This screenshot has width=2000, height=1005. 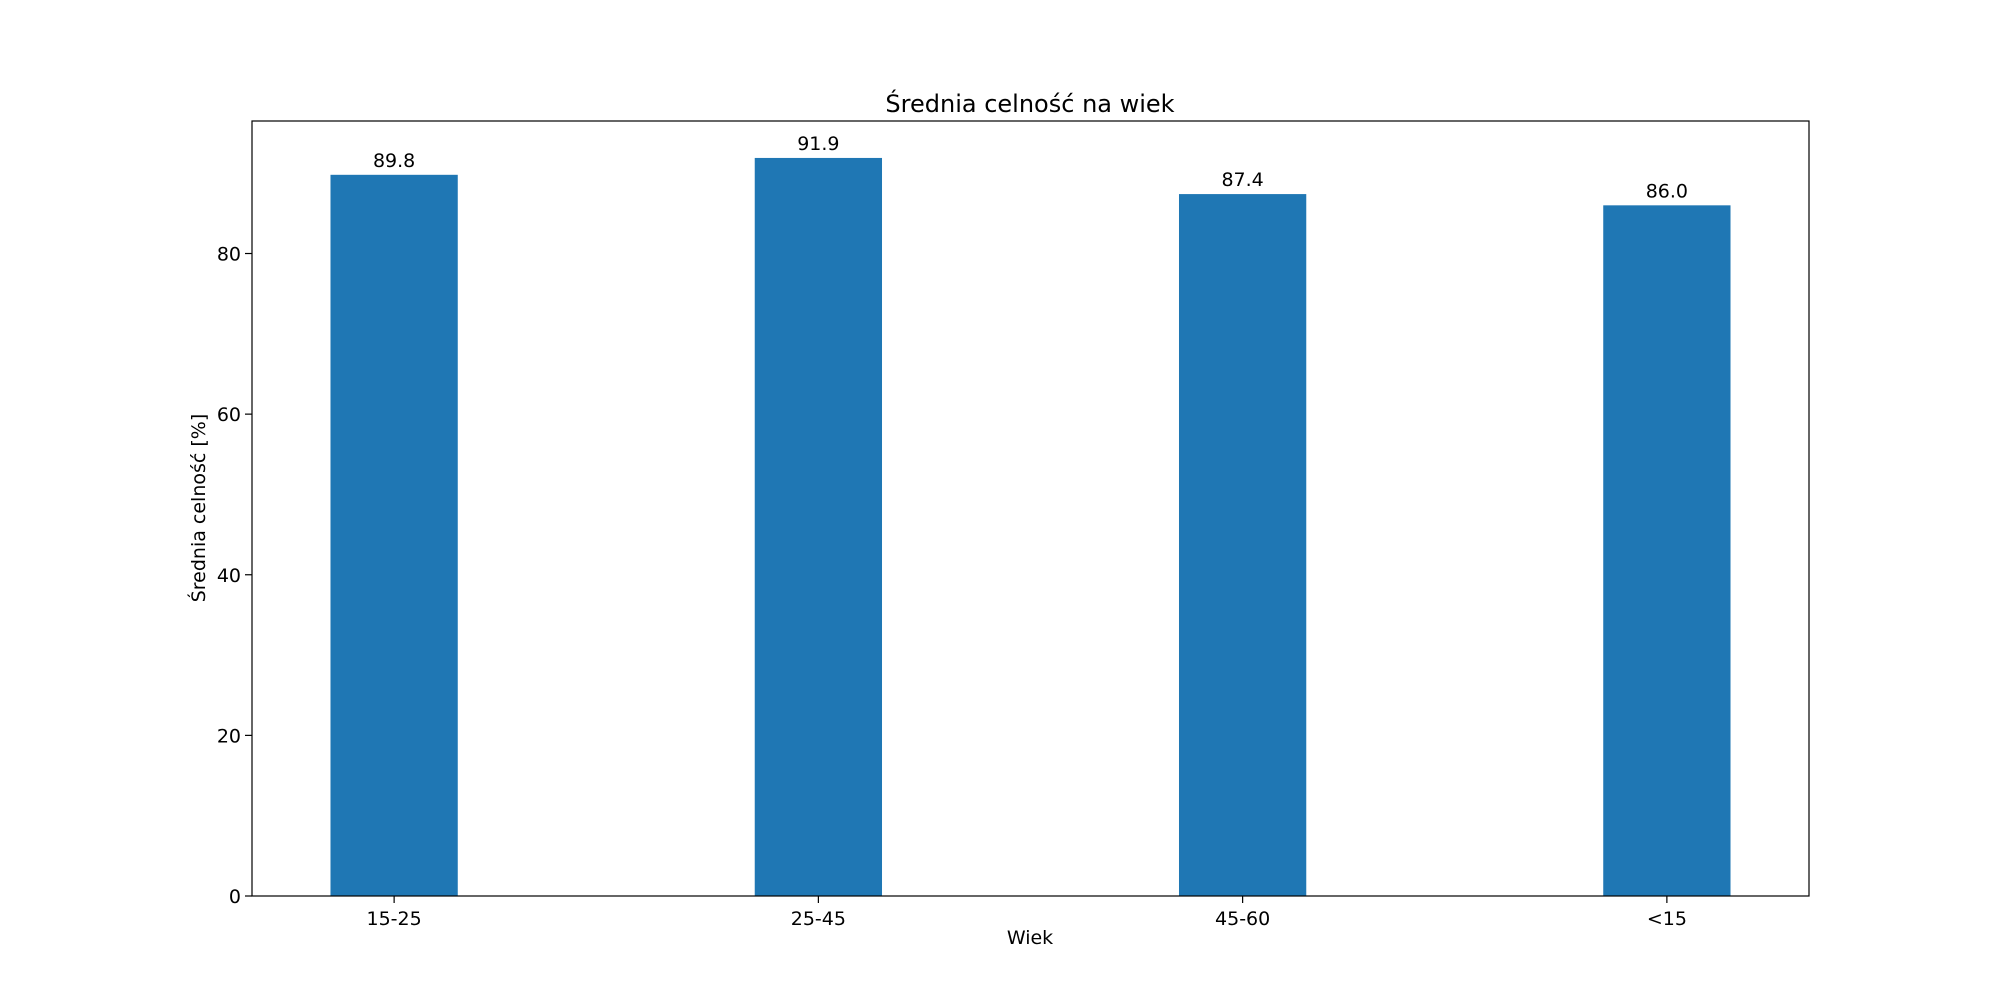 I want to click on y-tick-label: 40, so click(x=229, y=576).